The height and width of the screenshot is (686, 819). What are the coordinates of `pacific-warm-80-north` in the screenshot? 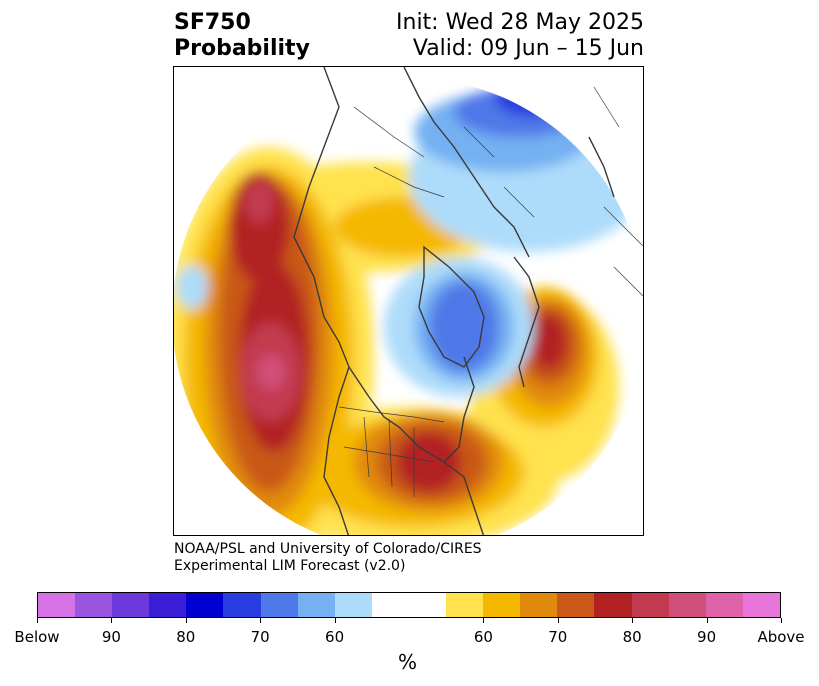 It's located at (259, 227).